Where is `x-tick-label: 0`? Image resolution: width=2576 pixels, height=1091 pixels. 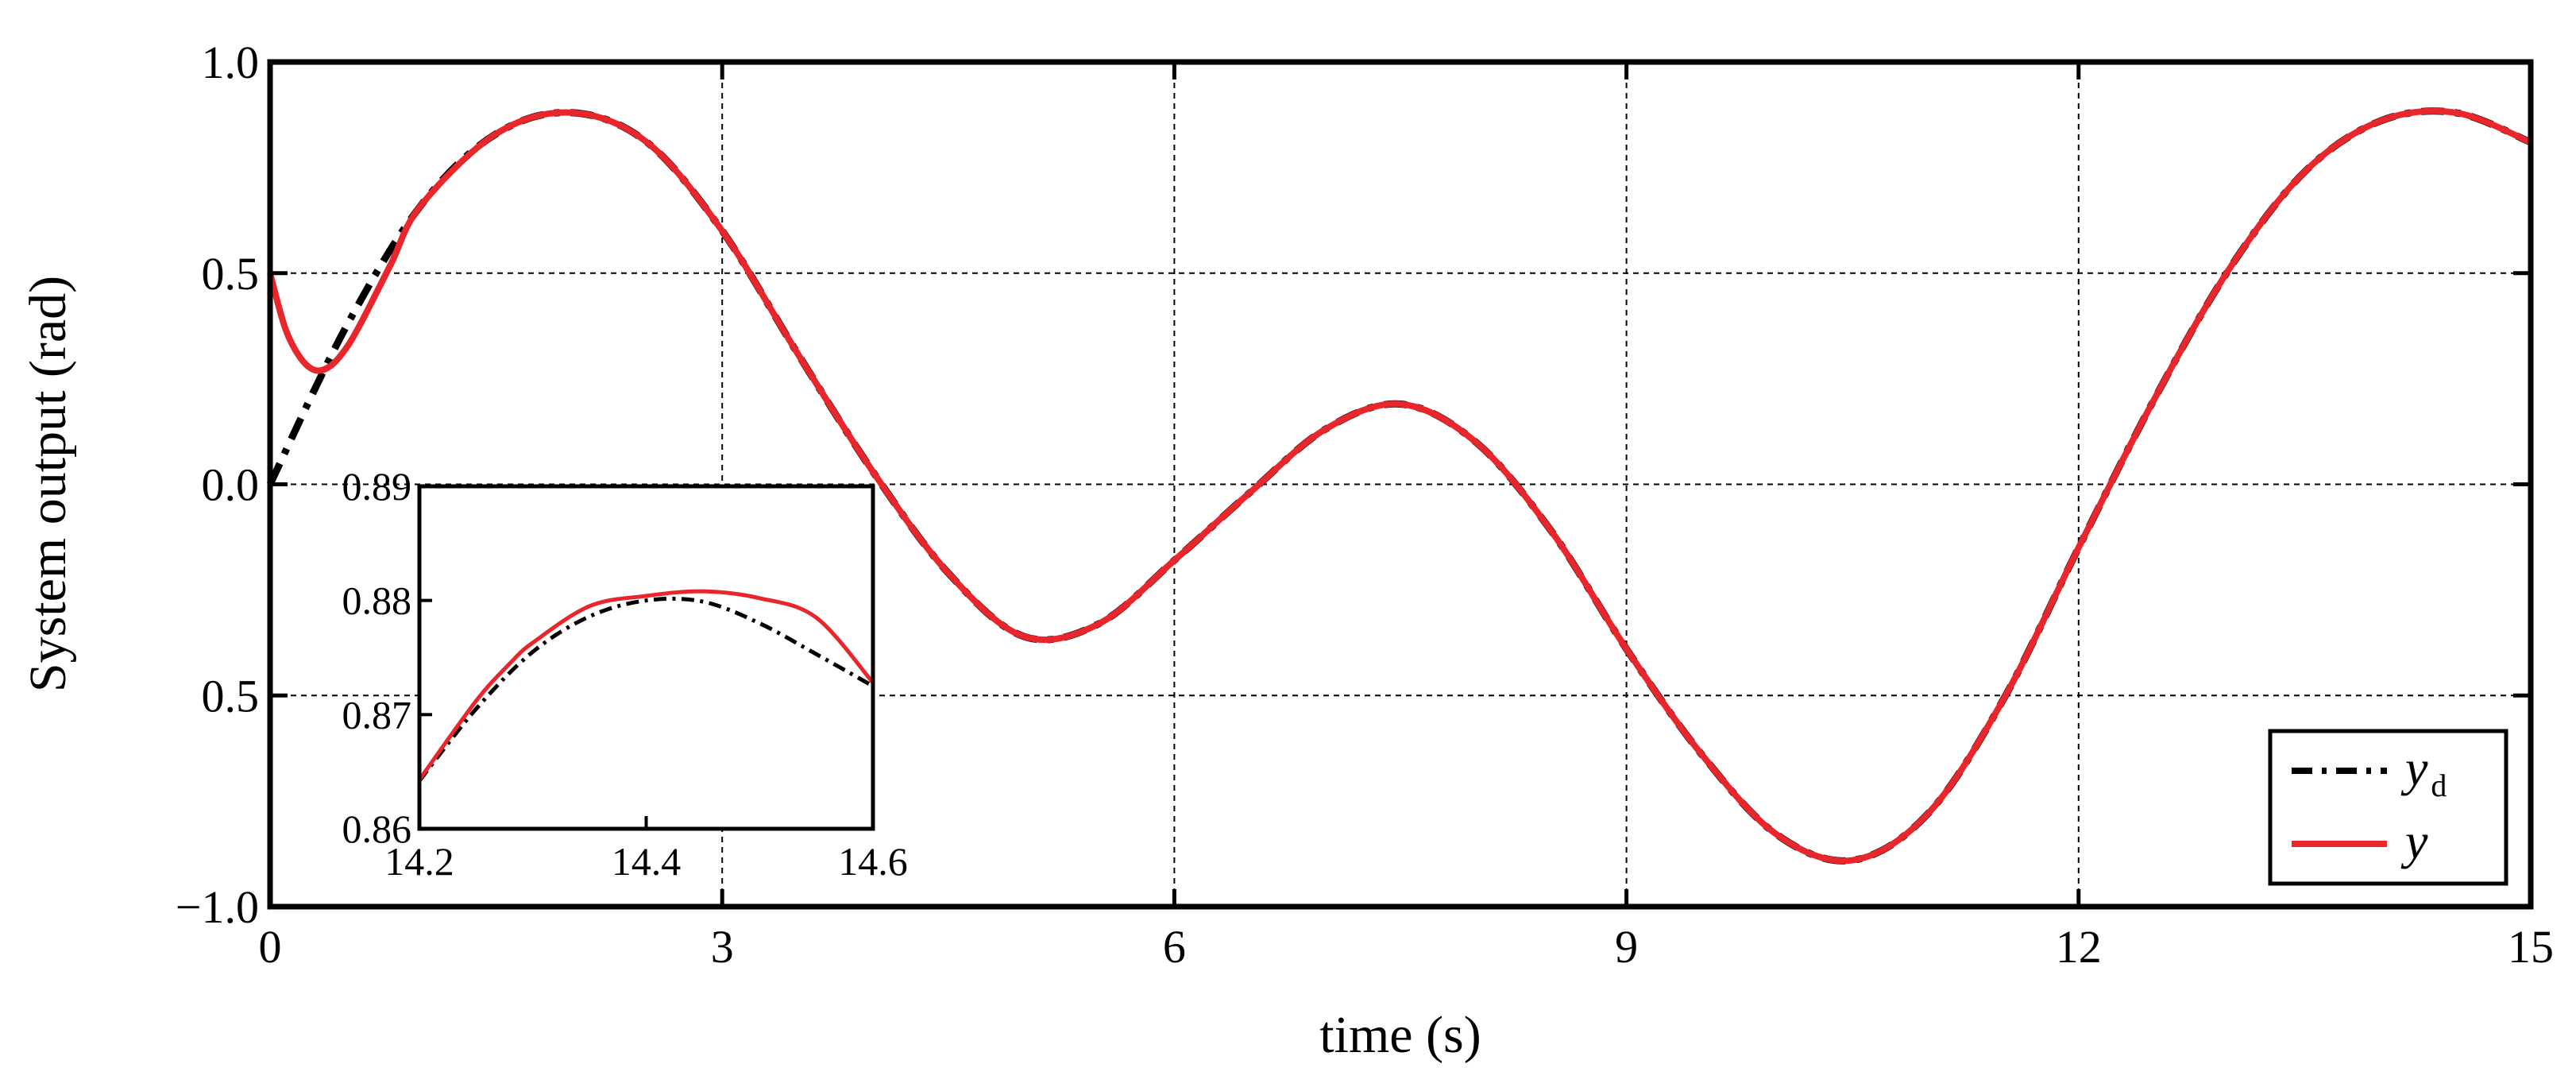
x-tick-label: 0 is located at coordinates (270, 947).